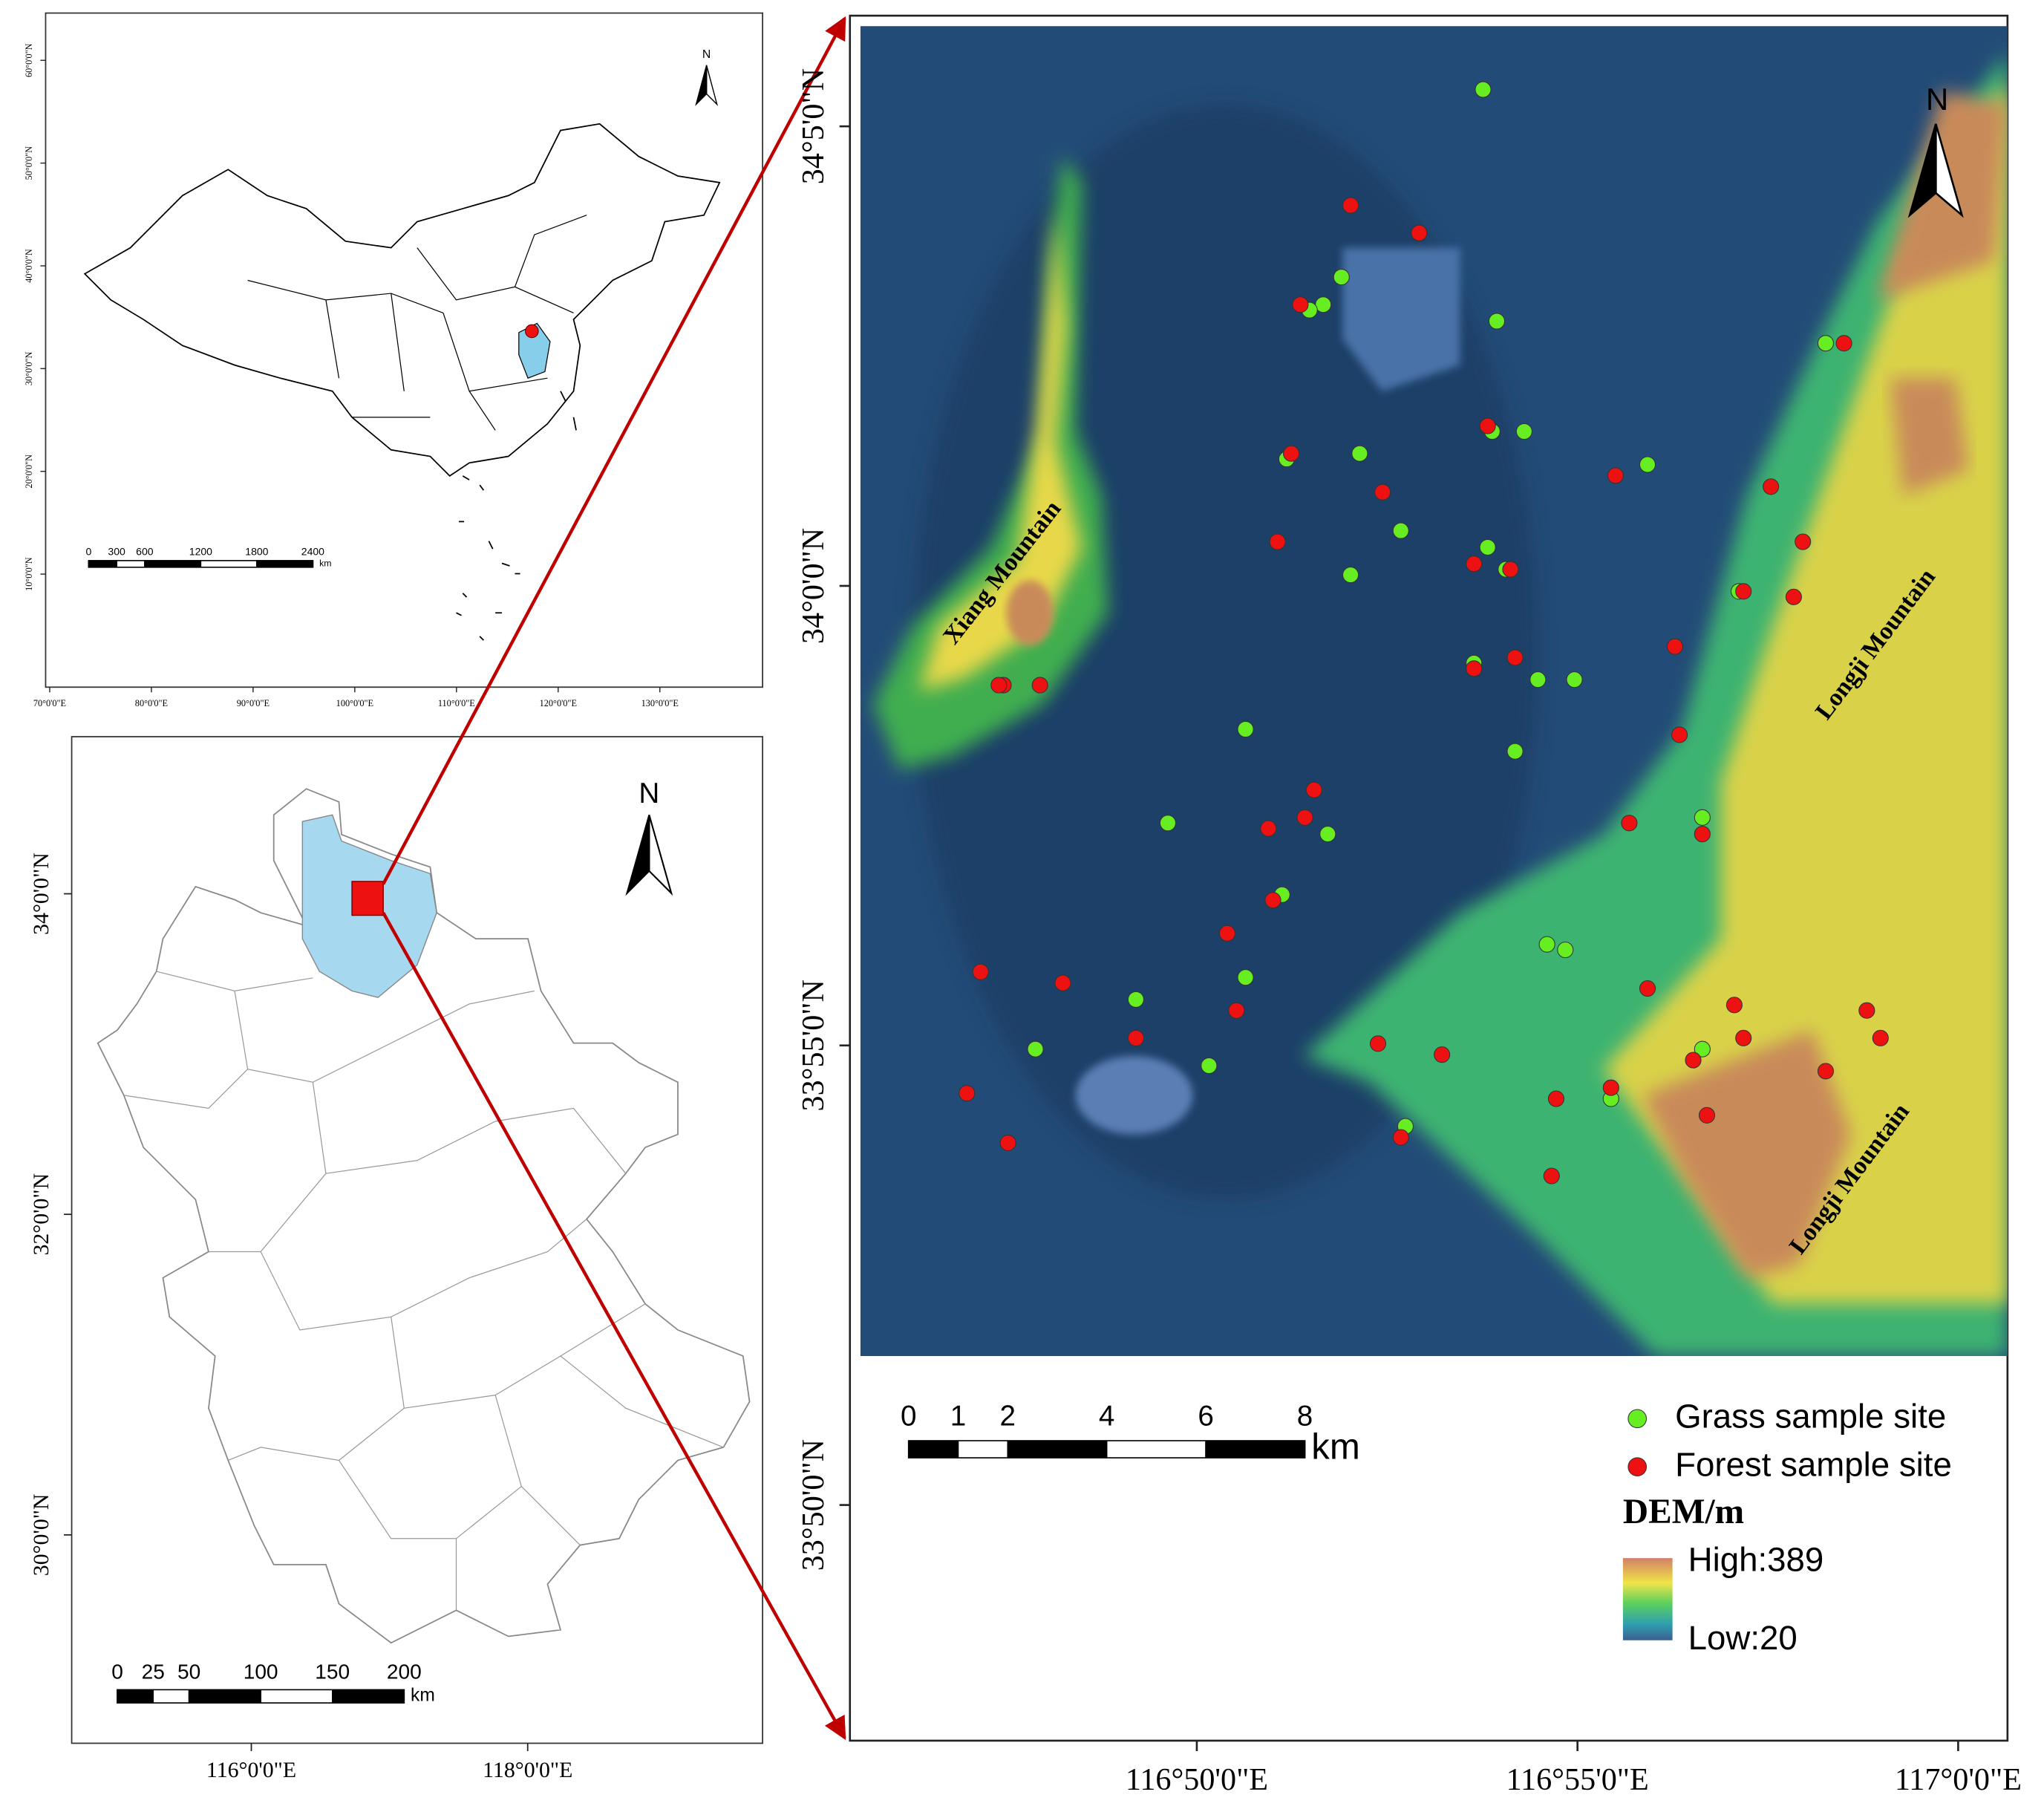 The height and width of the screenshot is (1812, 2044). Describe the element at coordinates (1756, 1559) in the screenshot. I see `dem-high-label: High:389` at that location.